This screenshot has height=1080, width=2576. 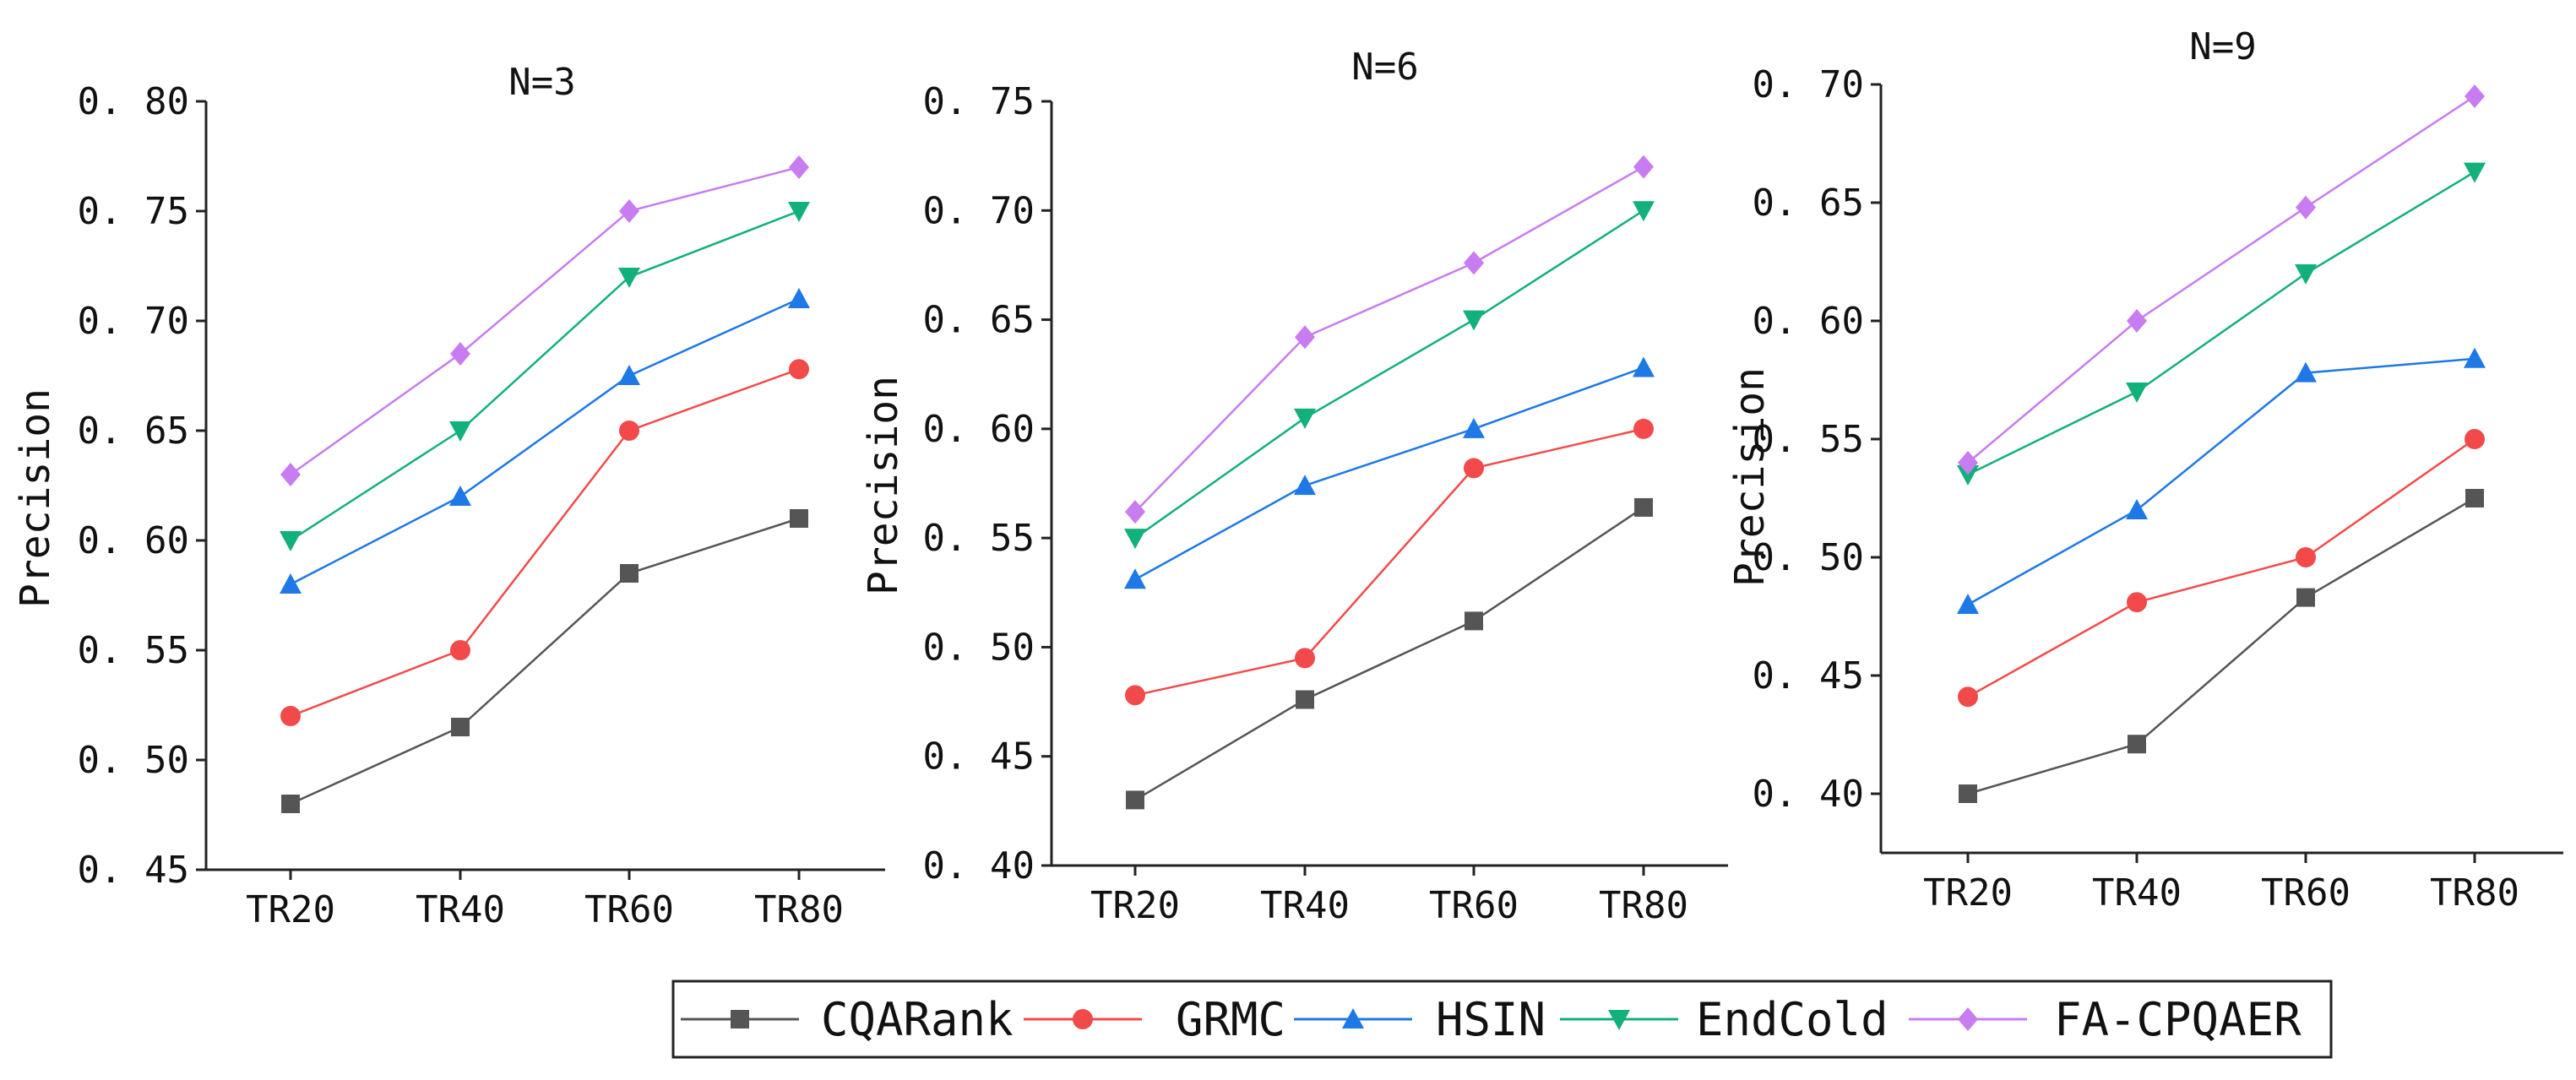 I want to click on legend-label-hsin: HSIN, so click(x=1491, y=1020).